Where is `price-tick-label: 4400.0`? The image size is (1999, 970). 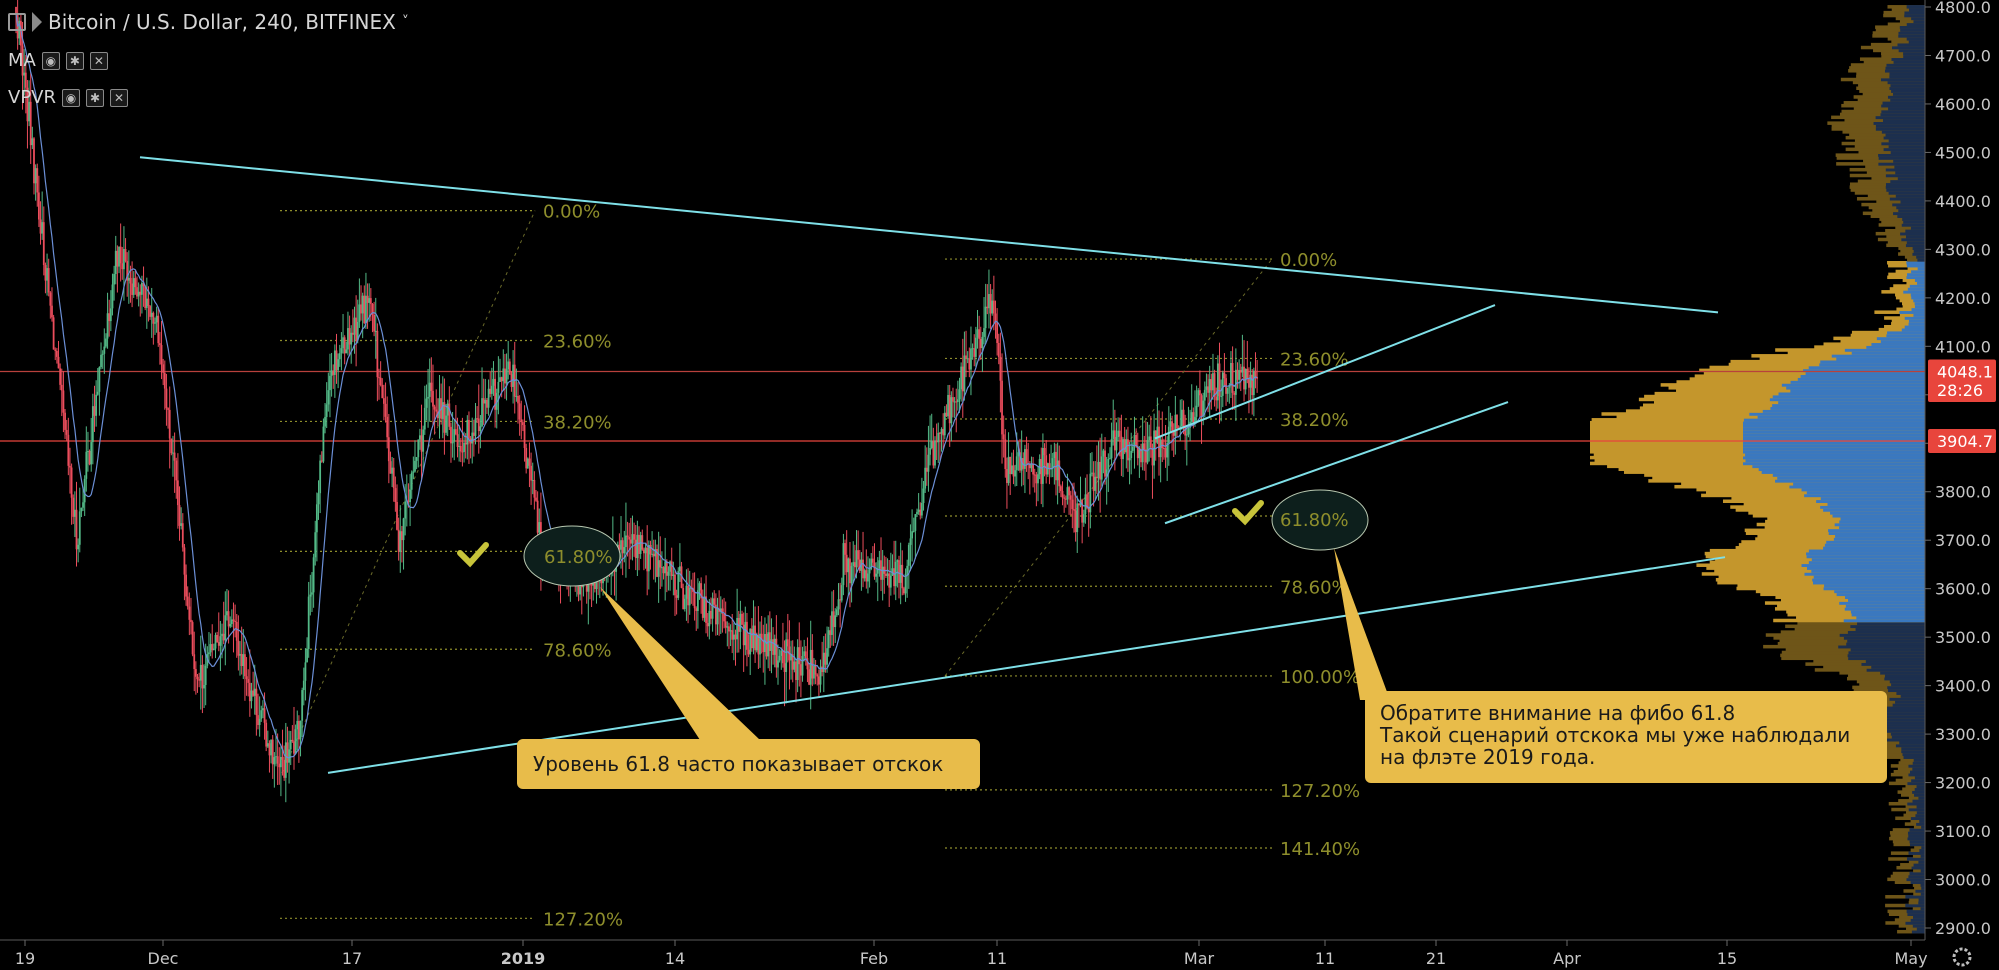
price-tick-label: 4400.0 is located at coordinates (1963, 201).